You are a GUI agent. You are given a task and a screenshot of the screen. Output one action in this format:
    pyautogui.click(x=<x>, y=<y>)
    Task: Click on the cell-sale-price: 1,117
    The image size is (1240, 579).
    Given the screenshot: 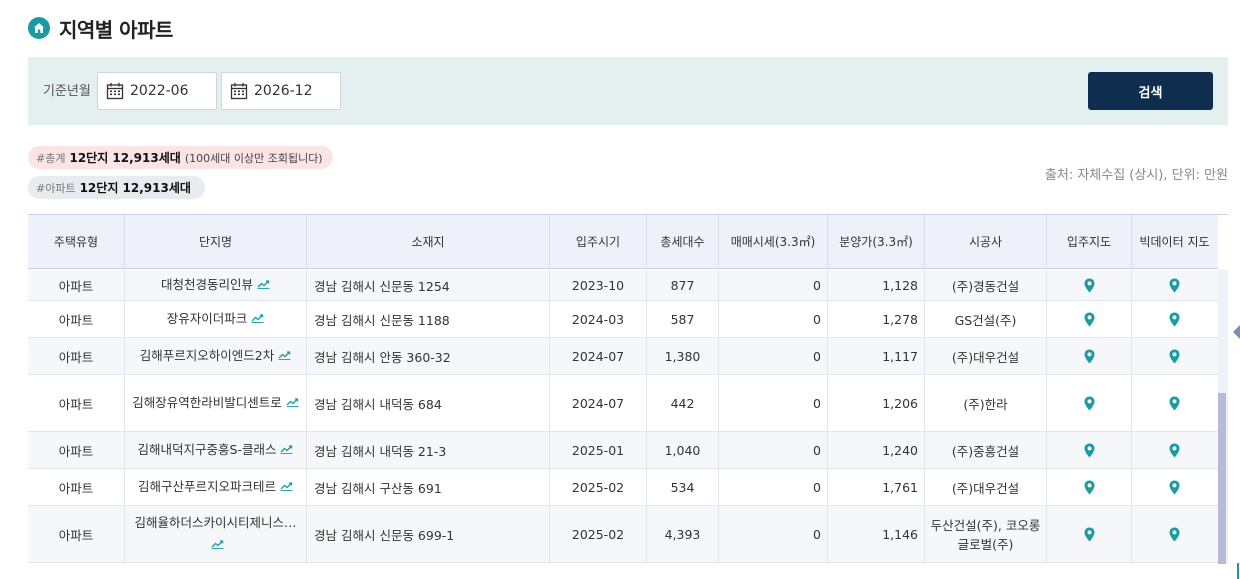 What is the action you would take?
    pyautogui.click(x=876, y=356)
    